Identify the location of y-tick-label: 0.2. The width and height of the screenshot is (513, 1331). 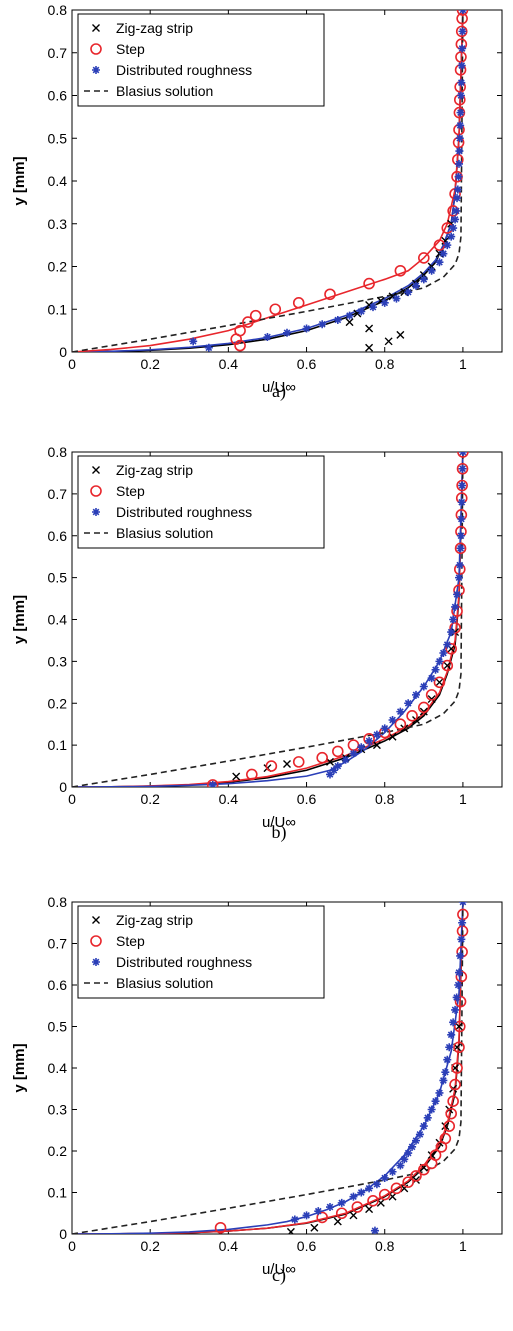
(58, 1151).